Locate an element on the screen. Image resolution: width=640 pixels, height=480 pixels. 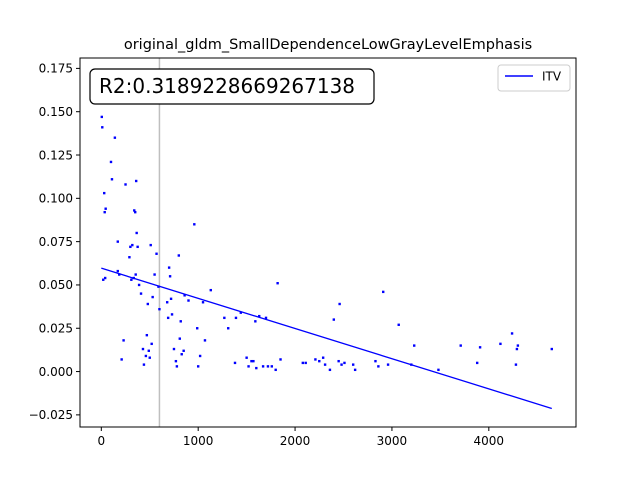
y-tick-label: 0.100 is located at coordinates (56, 199).